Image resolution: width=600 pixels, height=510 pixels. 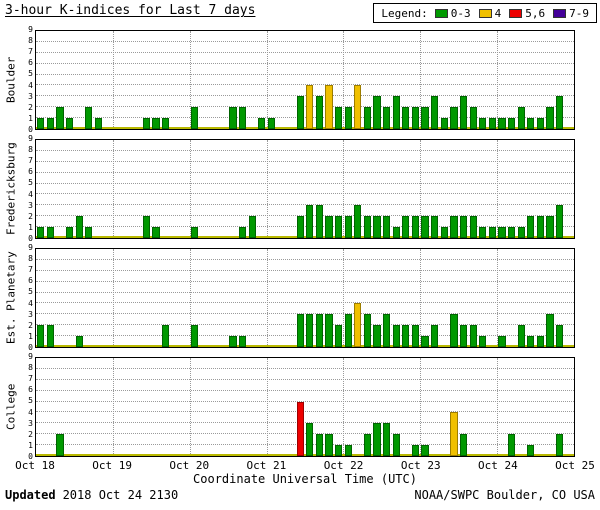 I want to click on y-tick-label: 3, so click(x=30, y=96).